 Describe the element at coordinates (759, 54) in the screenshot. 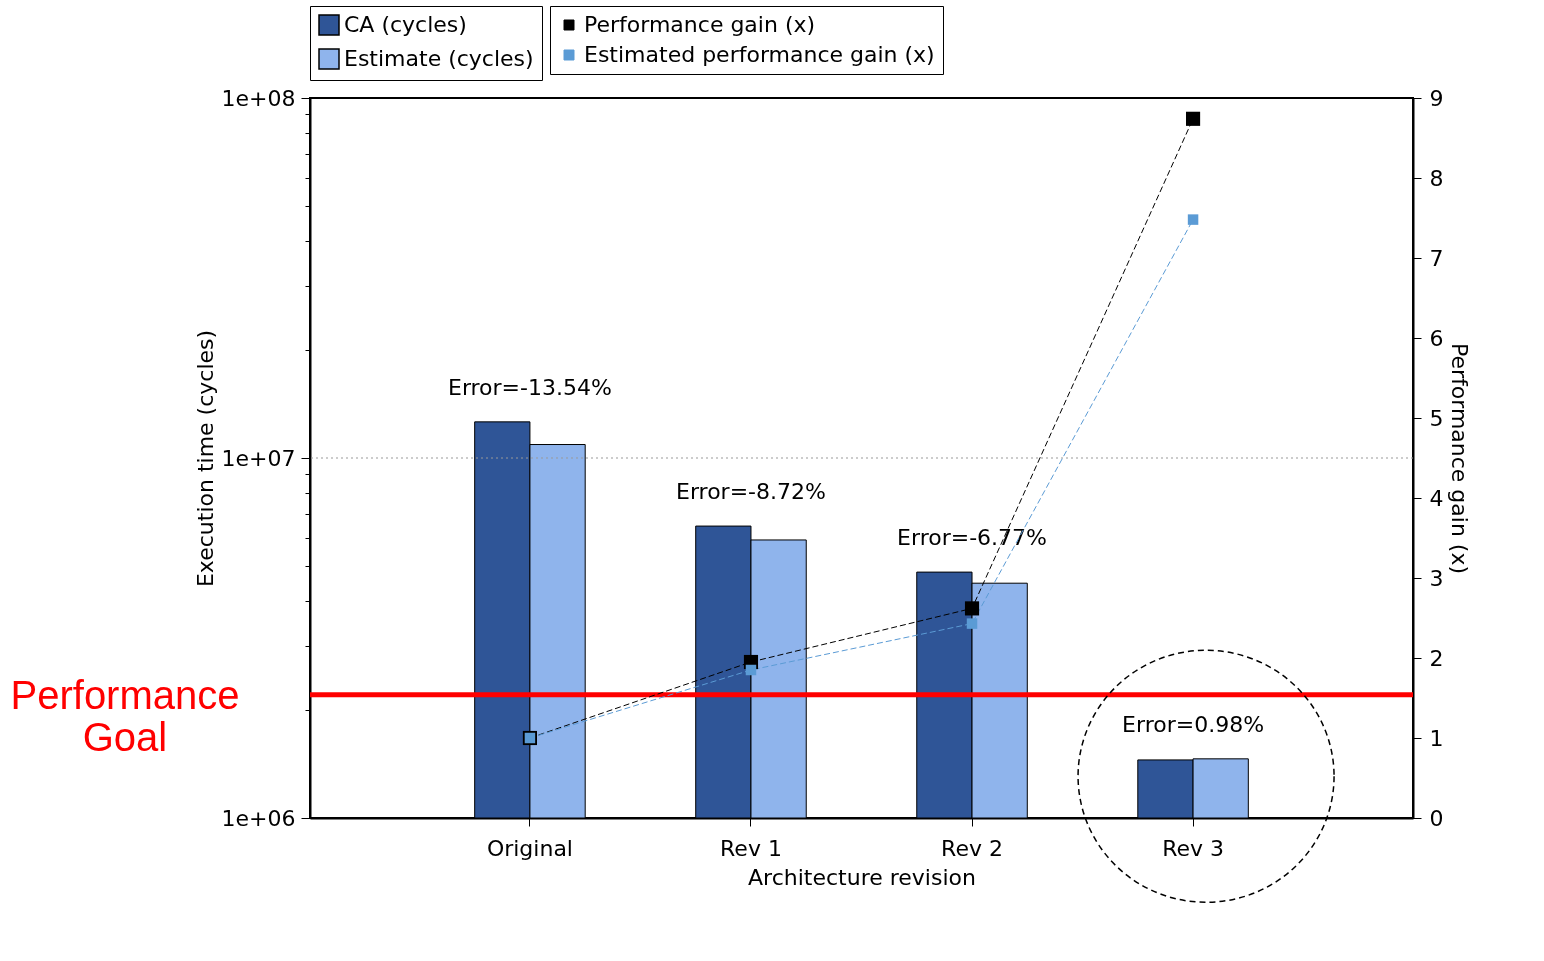

I see `legend-label: Estimated performance gain (x)` at that location.